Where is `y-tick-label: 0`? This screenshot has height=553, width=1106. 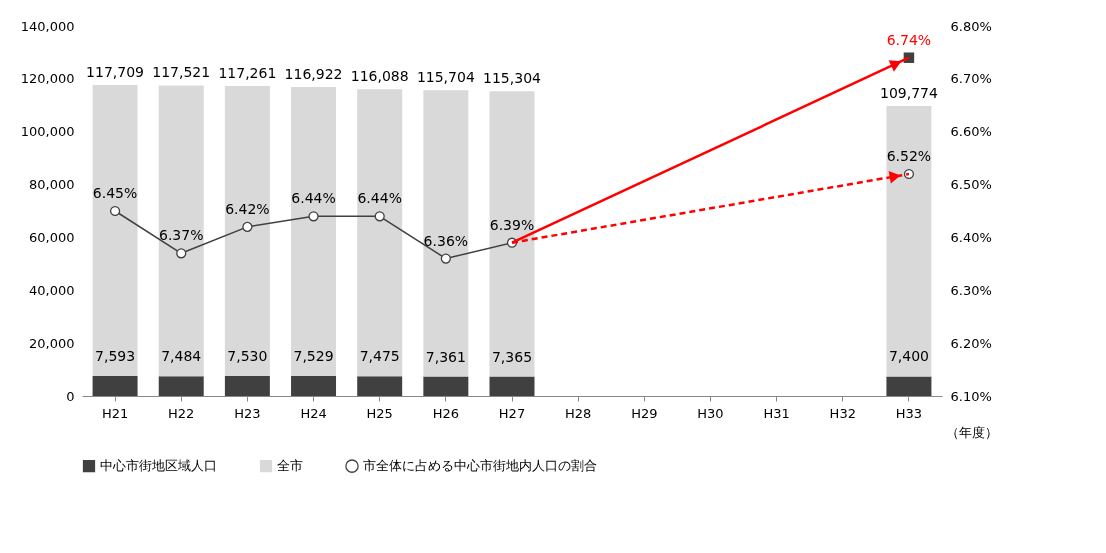
y-tick-label: 0 is located at coordinates (70, 396).